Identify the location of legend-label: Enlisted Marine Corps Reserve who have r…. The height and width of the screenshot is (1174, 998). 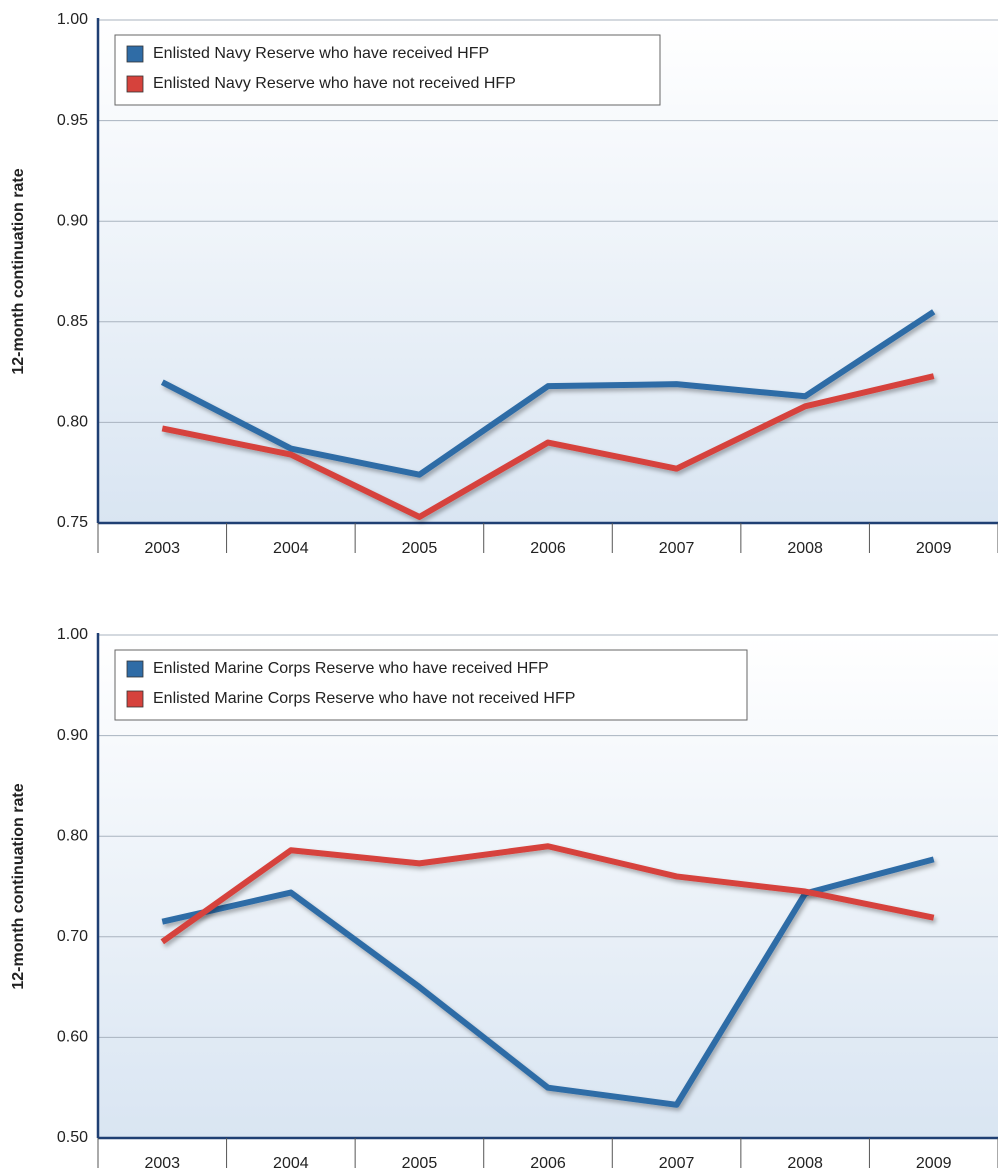
(351, 668).